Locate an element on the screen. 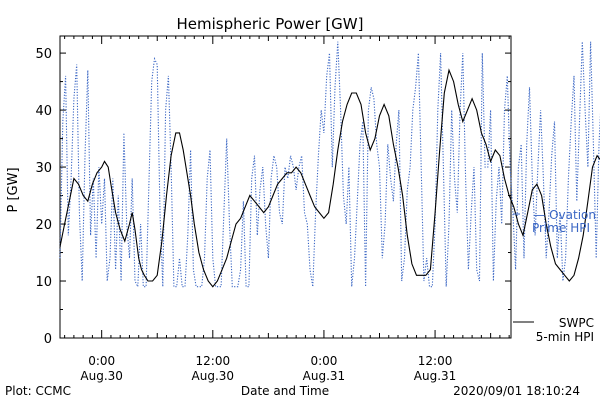 The image size is (600, 400). x-axis-label: Date and Time is located at coordinates (285, 391).